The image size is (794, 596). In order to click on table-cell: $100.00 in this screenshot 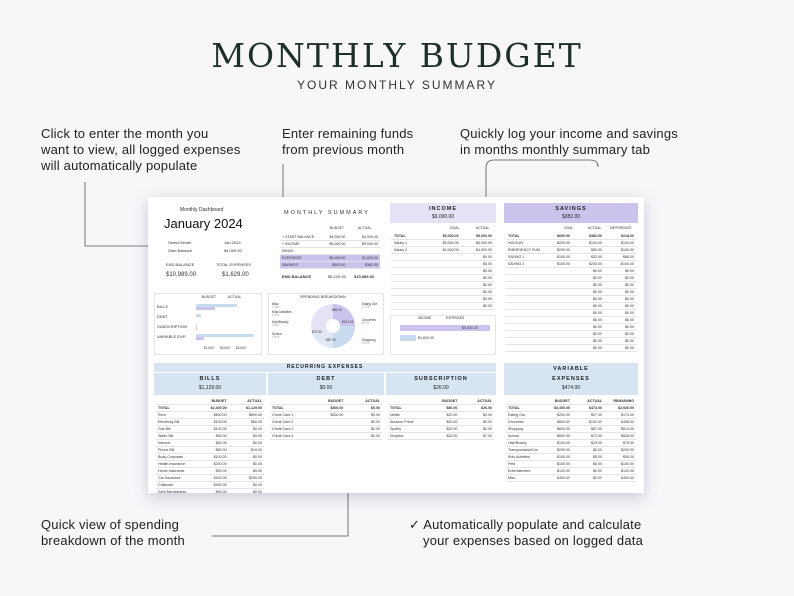, I will do `click(627, 464)`.